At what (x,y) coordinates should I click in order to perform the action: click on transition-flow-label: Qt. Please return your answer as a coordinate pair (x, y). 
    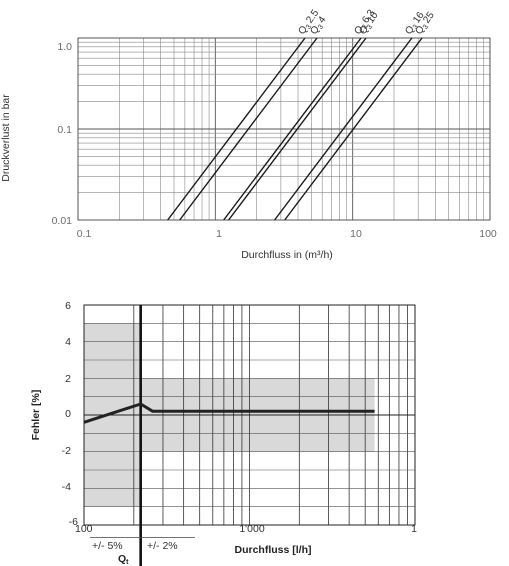
    Looking at the image, I should click on (123, 559).